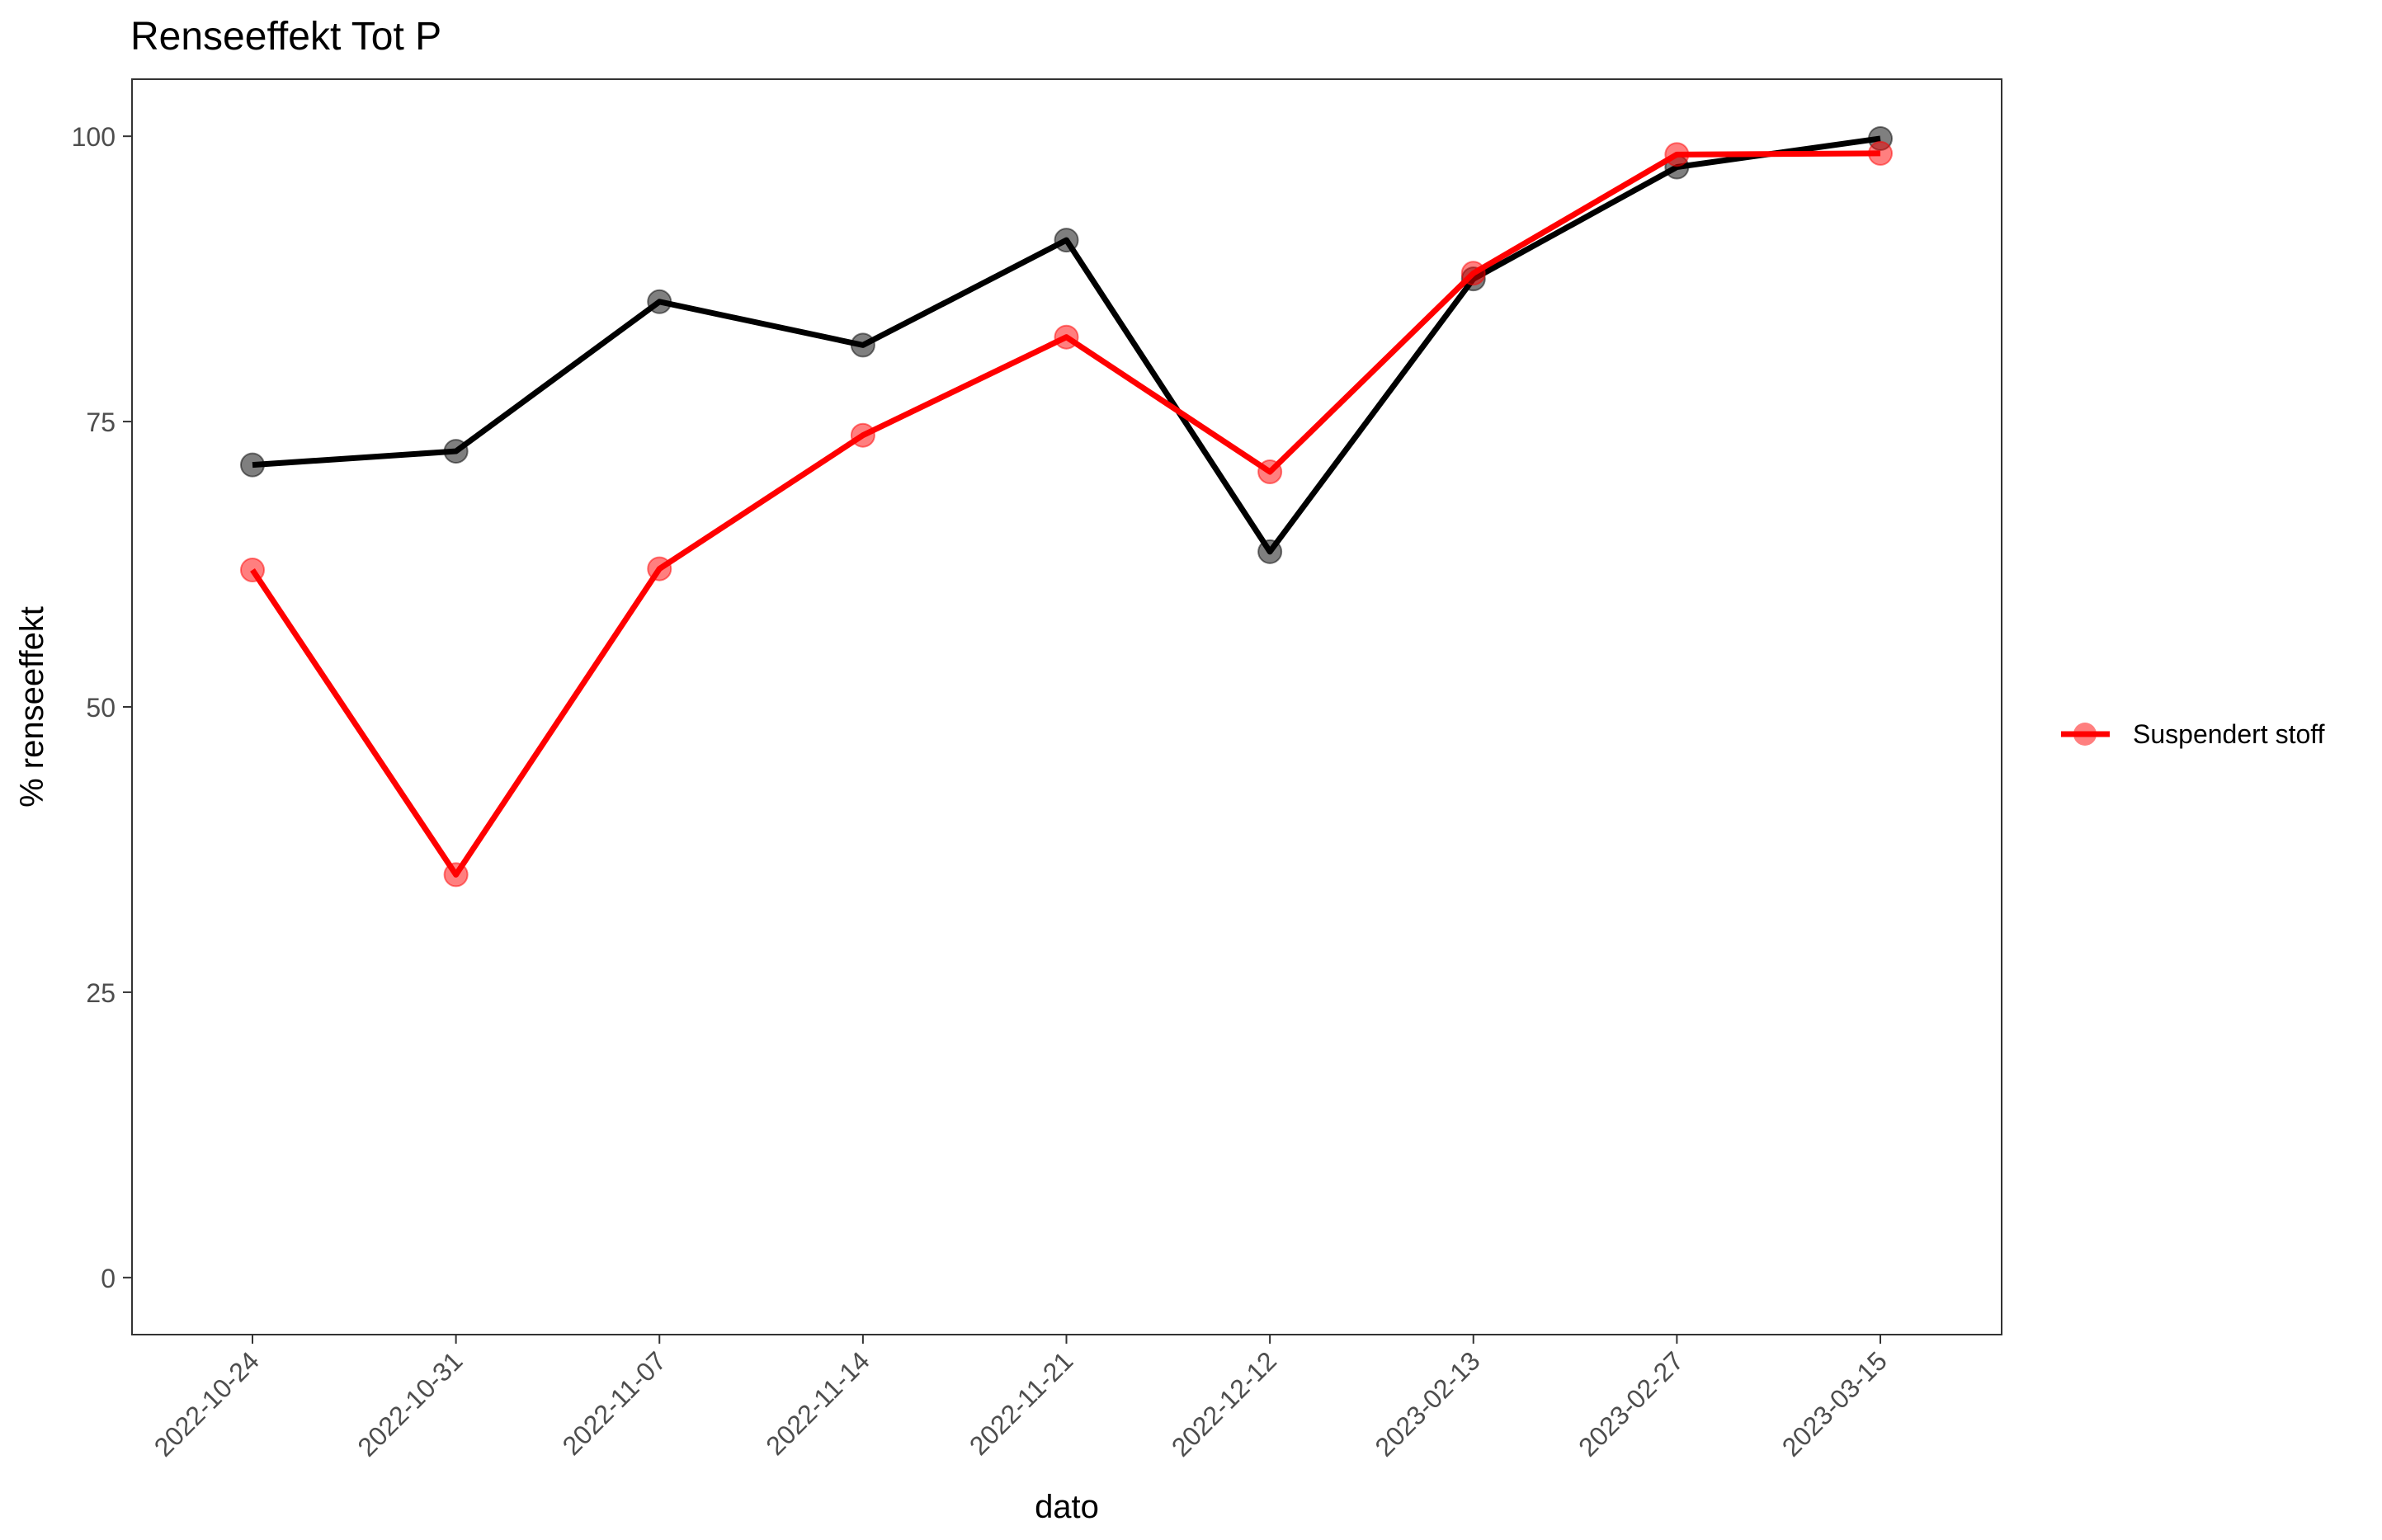  What do you see at coordinates (32, 707) in the screenshot?
I see `y-axis-label: % renseeffekt` at bounding box center [32, 707].